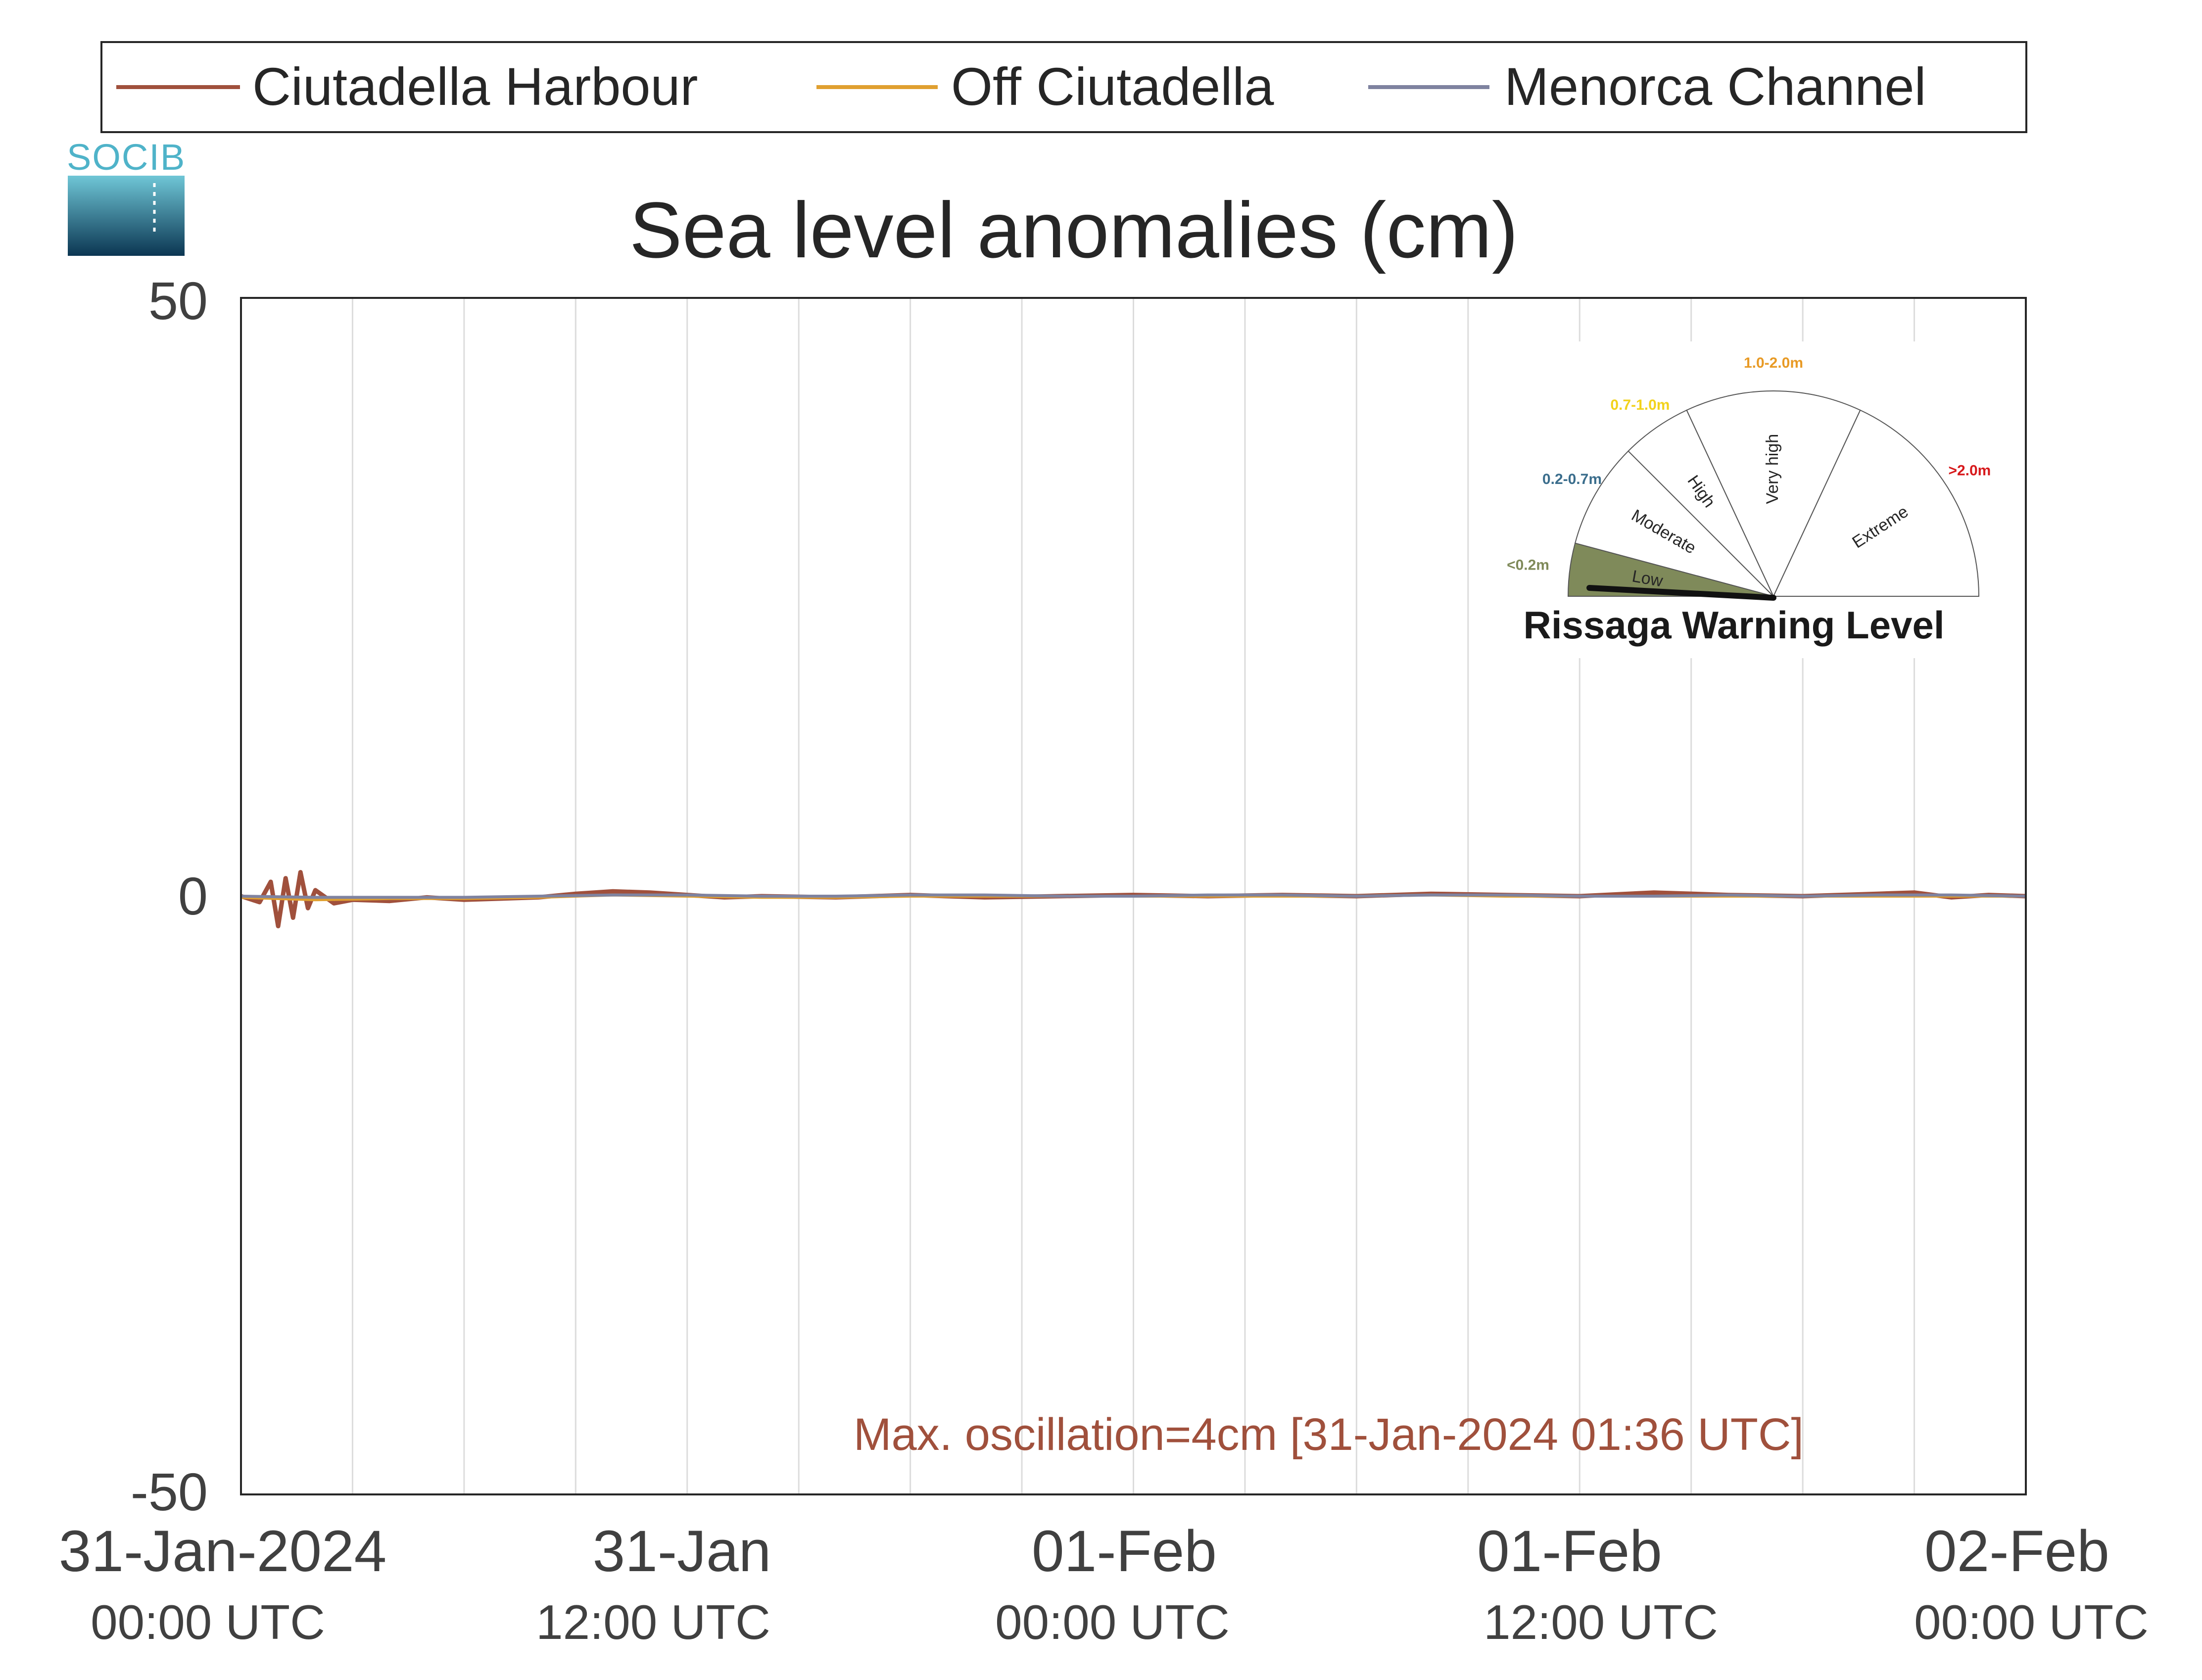 The height and width of the screenshot is (1680, 2202). I want to click on series-line-menorca-channel, so click(1133, 896).